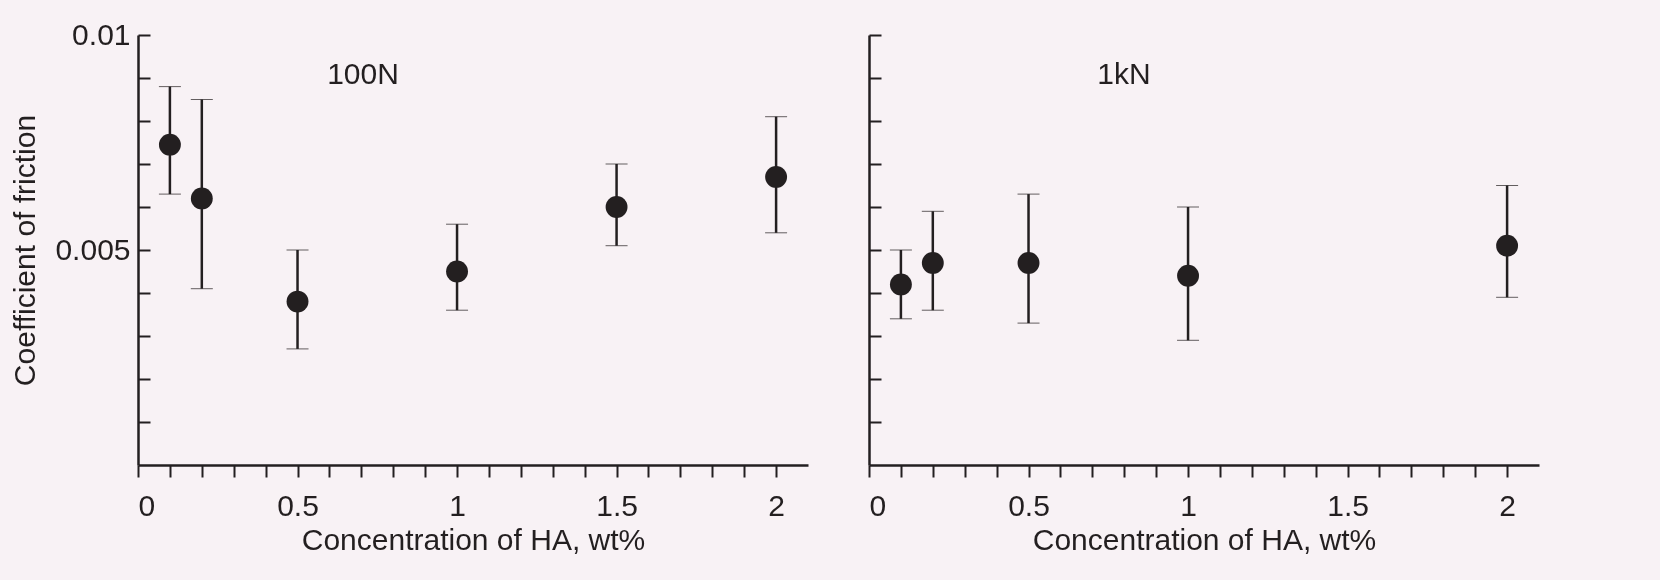 The width and height of the screenshot is (1660, 580). I want to click on y-axis-title: Coefficient of friction, so click(25, 250).